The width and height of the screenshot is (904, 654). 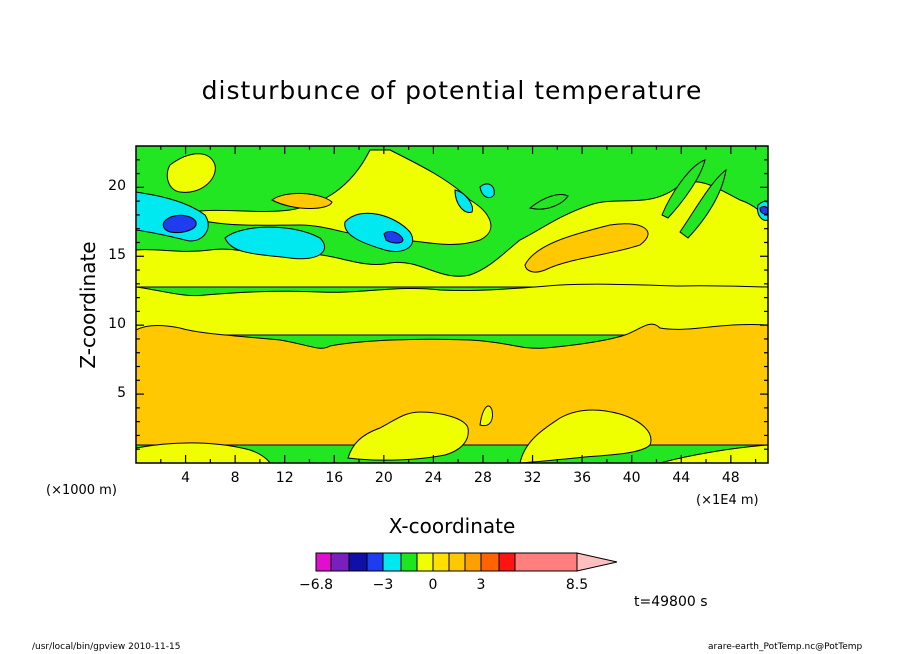 What do you see at coordinates (681, 478) in the screenshot?
I see `x-tick-label: 44` at bounding box center [681, 478].